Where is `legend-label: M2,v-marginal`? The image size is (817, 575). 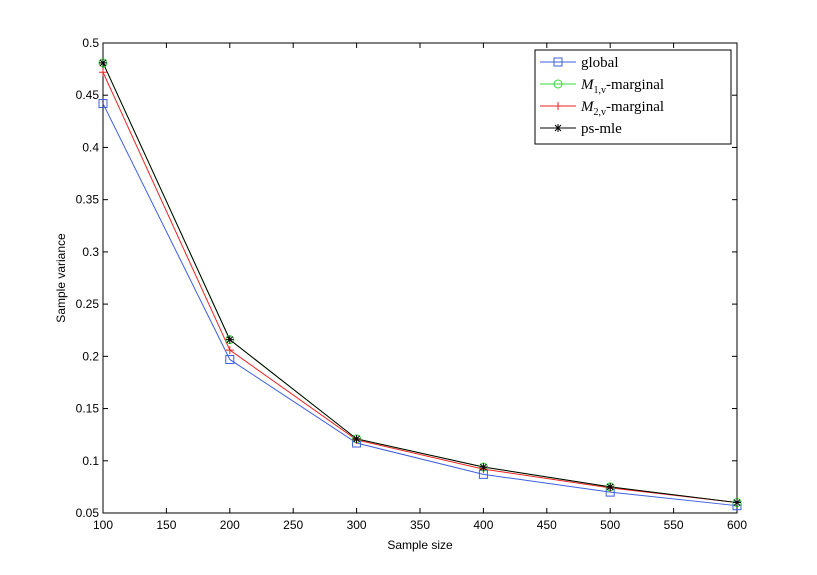
legend-label: M2,v-marginal is located at coordinates (622, 108).